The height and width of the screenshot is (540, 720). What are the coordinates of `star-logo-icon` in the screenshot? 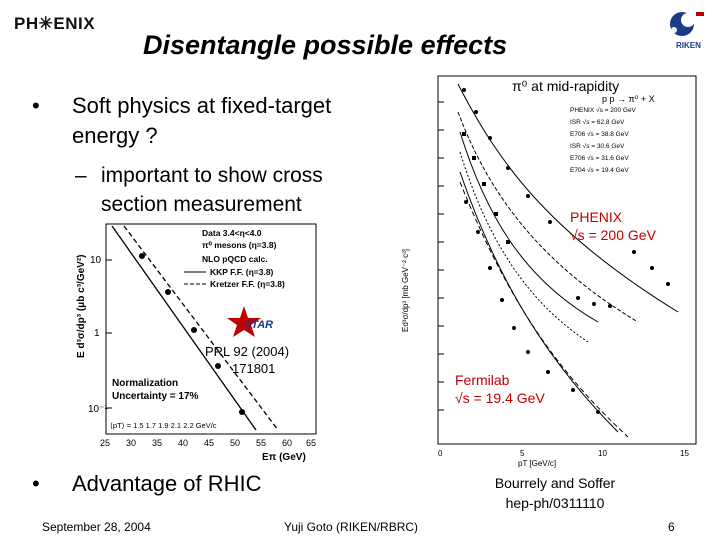 It's located at (244, 321).